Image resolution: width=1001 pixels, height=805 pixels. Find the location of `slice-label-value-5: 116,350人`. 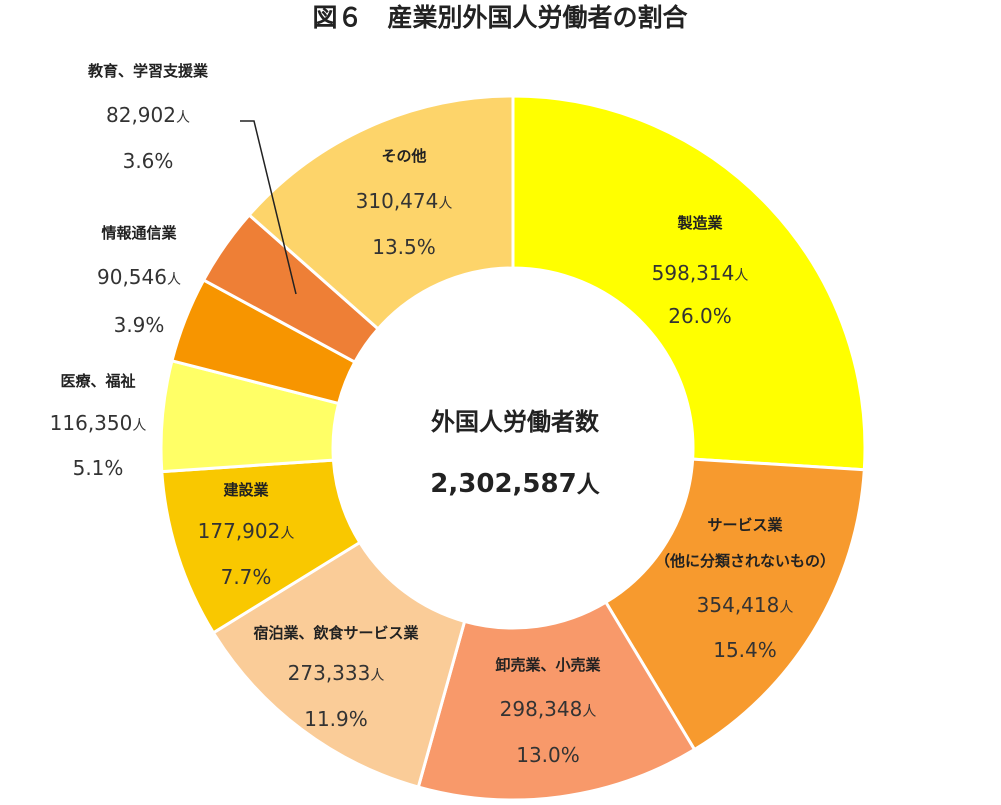

slice-label-value-5: 116,350人 is located at coordinates (98, 423).